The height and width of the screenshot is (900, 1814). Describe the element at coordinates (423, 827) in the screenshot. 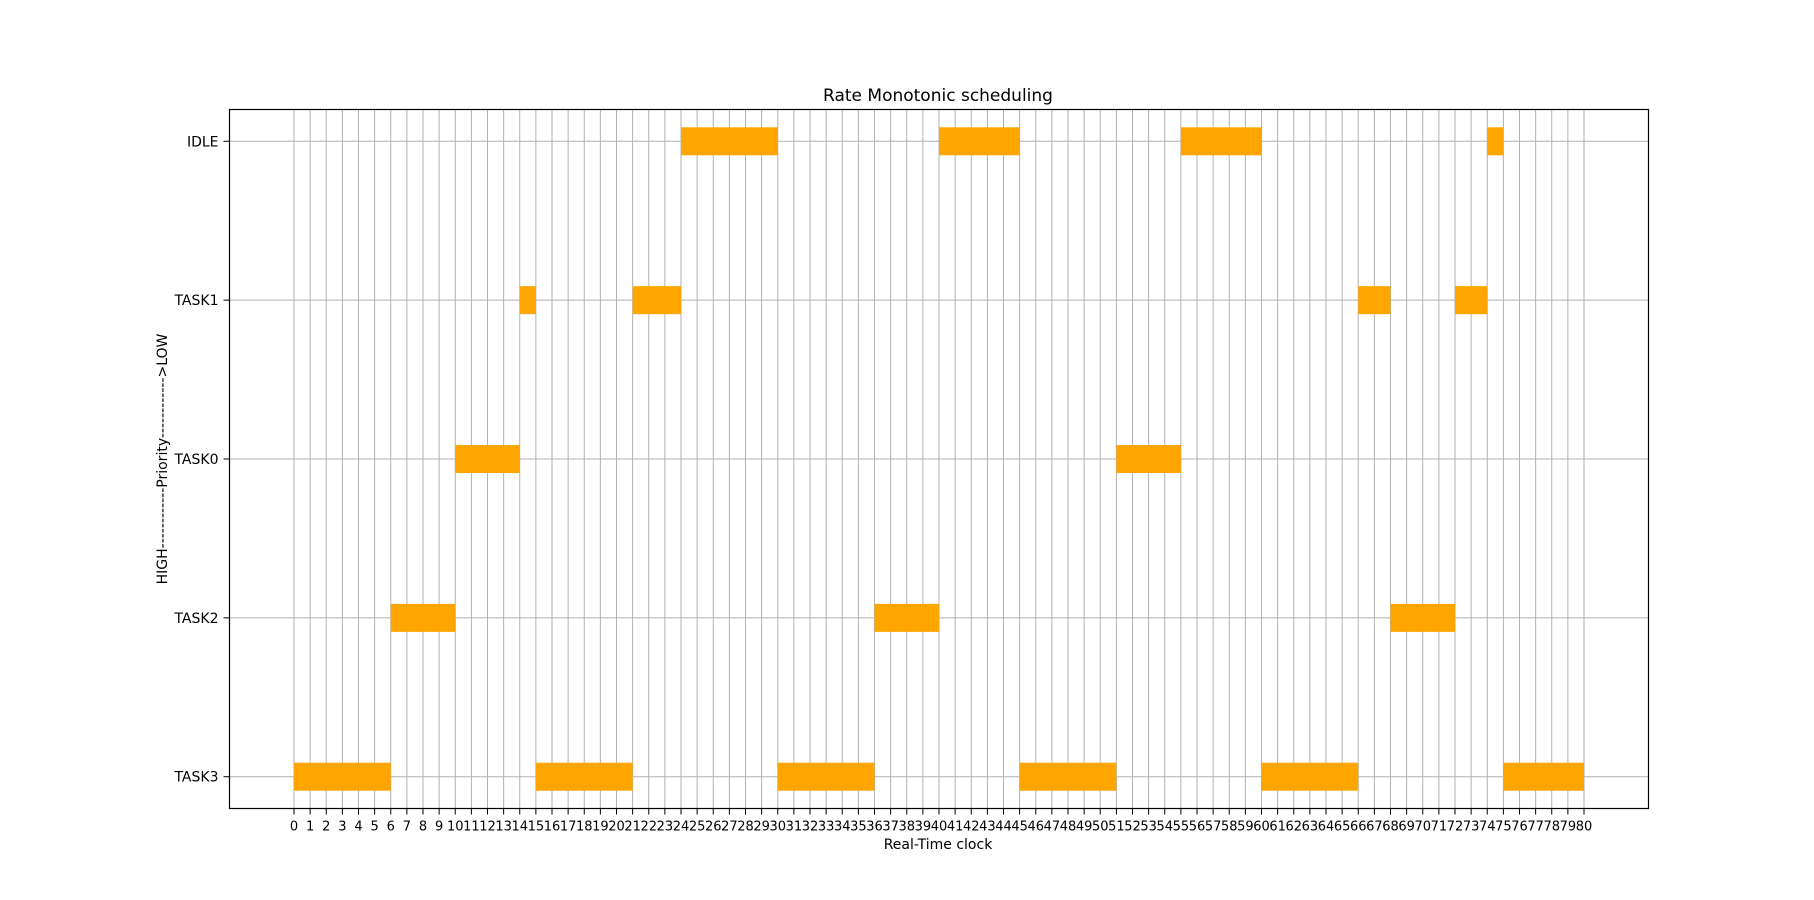

I see `x-tick-label: 8` at that location.